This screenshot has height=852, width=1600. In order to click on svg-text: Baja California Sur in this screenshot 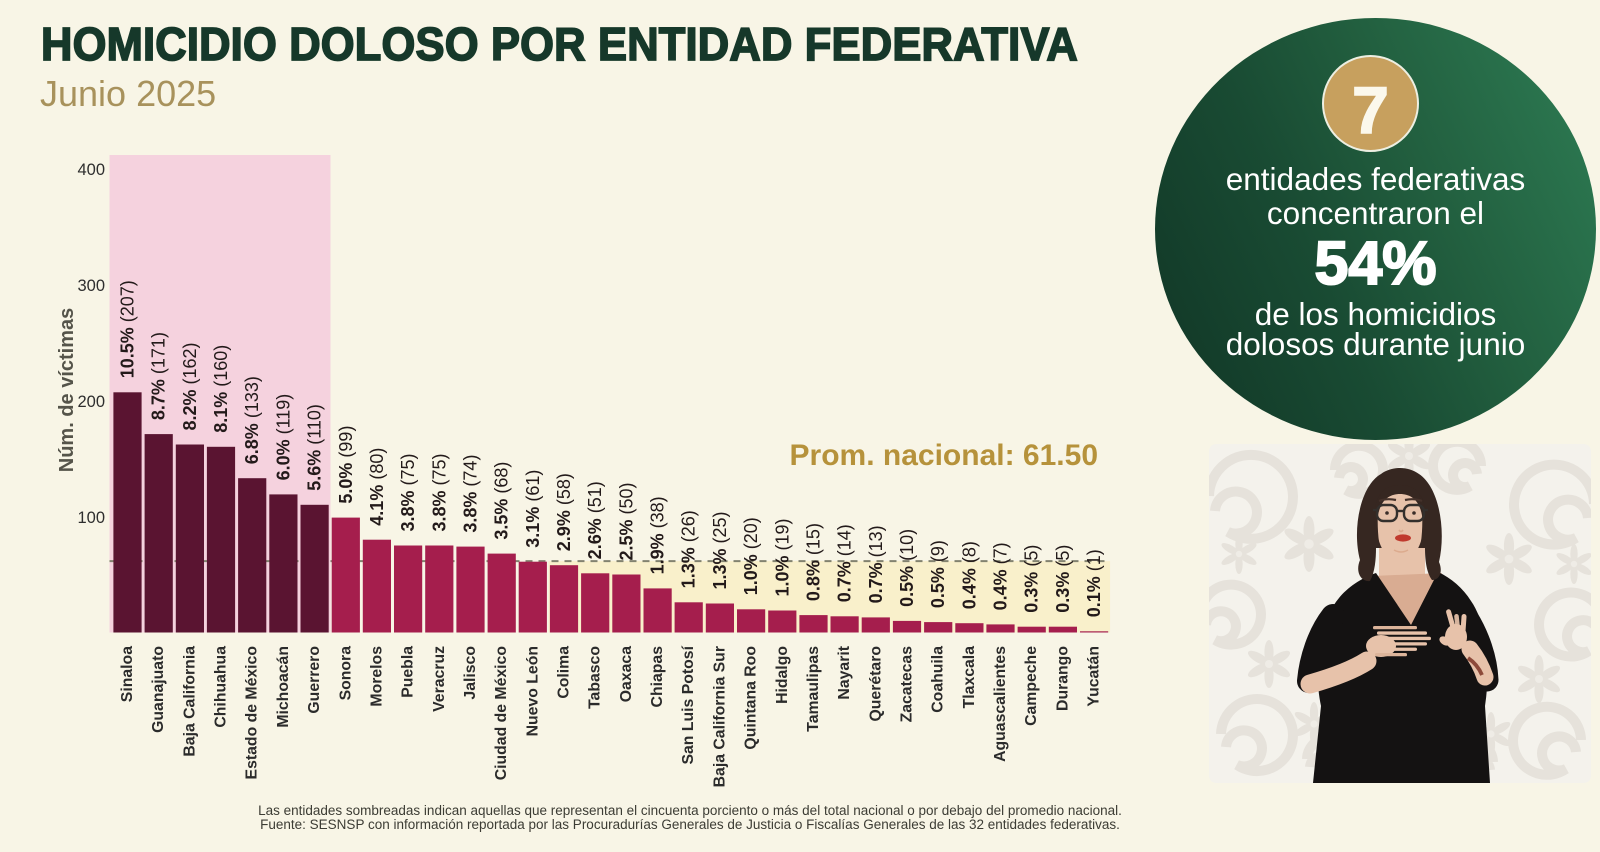, I will do `click(719, 716)`.